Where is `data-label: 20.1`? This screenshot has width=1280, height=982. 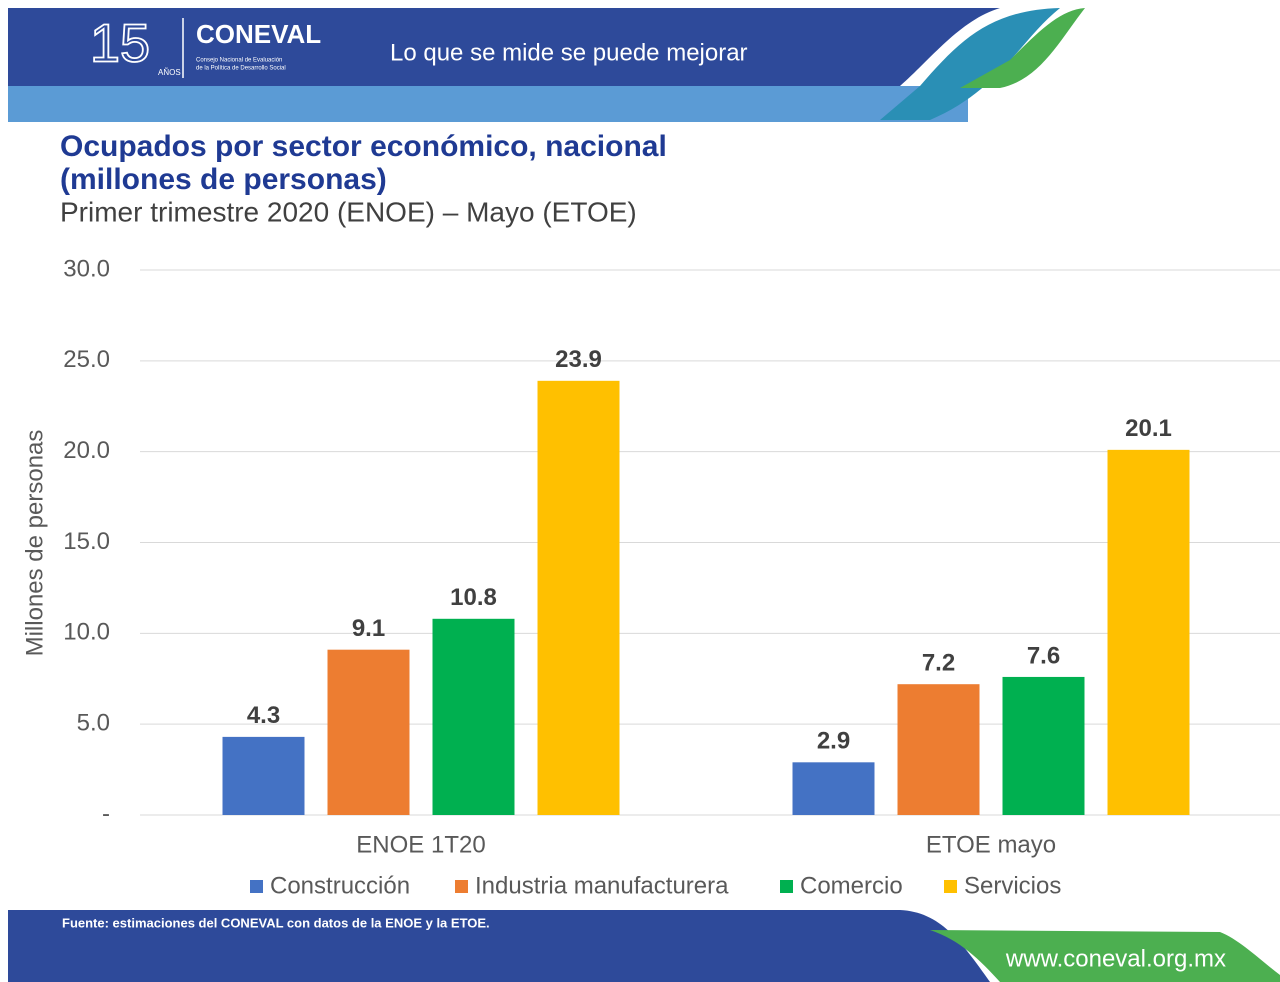
data-label: 20.1 is located at coordinates (1148, 428).